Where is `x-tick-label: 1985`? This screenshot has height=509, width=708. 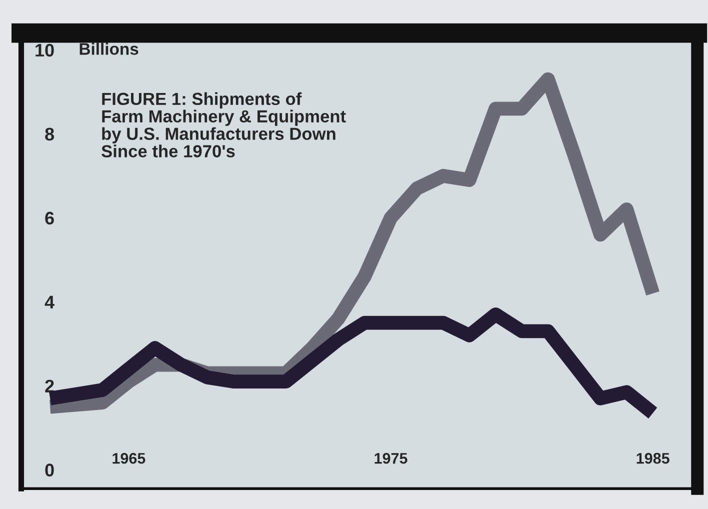 x-tick-label: 1985 is located at coordinates (653, 458).